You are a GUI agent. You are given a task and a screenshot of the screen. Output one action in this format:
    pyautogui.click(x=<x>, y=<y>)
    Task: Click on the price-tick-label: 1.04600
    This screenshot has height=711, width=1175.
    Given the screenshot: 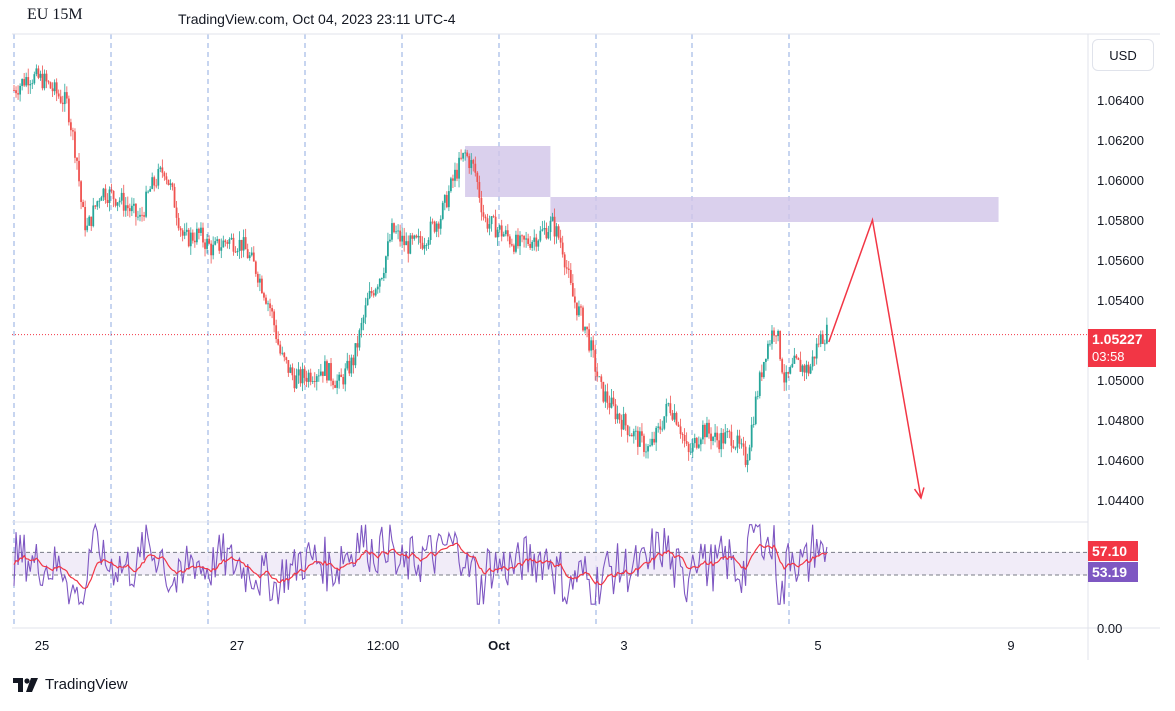 What is the action you would take?
    pyautogui.click(x=1120, y=460)
    